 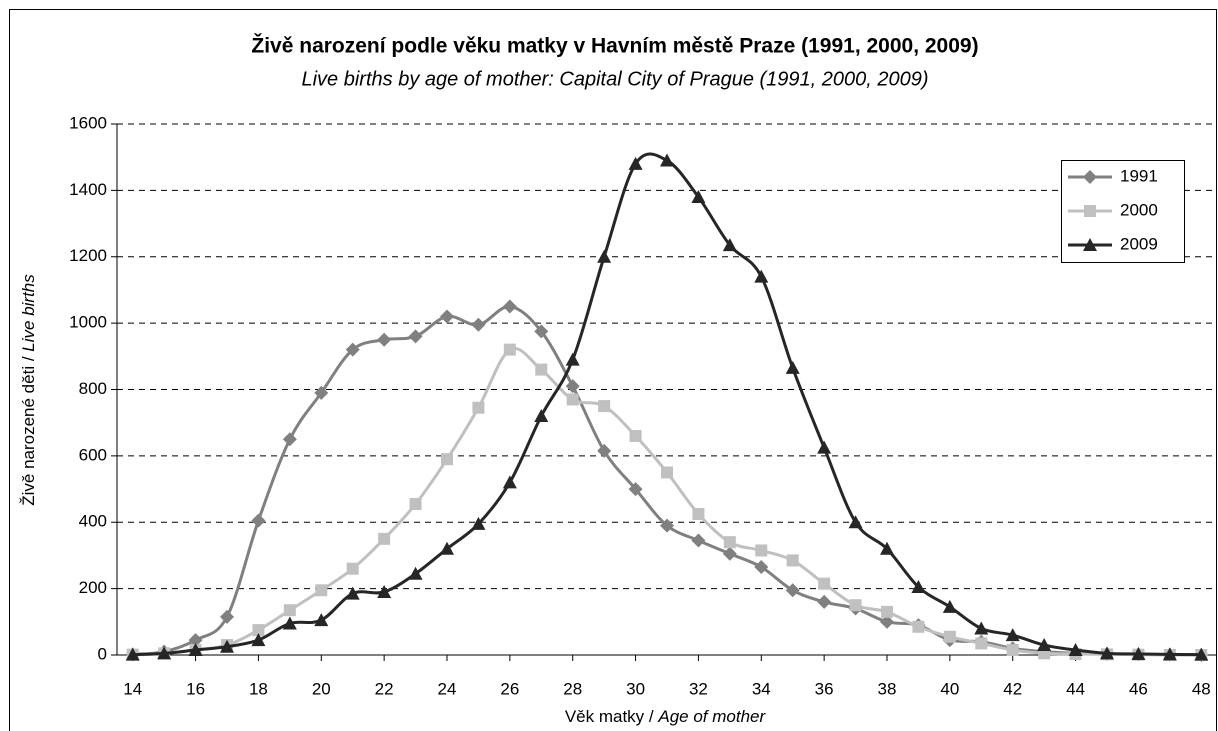 What do you see at coordinates (93, 388) in the screenshot?
I see `y-tick-label: 800` at bounding box center [93, 388].